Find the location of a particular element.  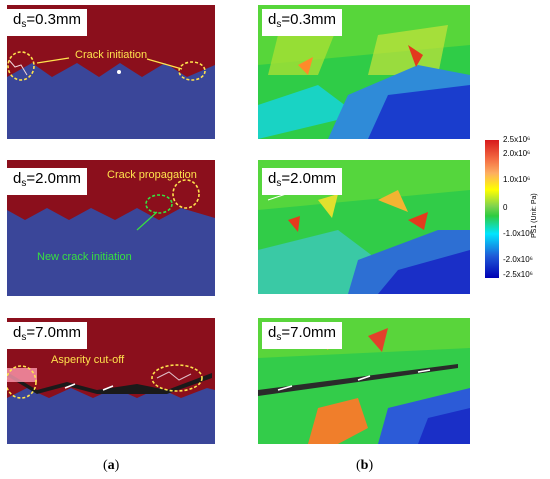

caption-b: (b) is located at coordinates (365, 465).